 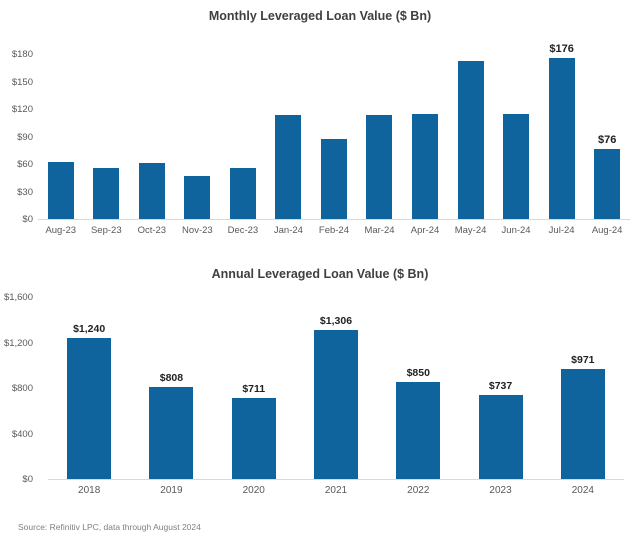 What do you see at coordinates (22, 109) in the screenshot?
I see `y-axis-tick-label: $120` at bounding box center [22, 109].